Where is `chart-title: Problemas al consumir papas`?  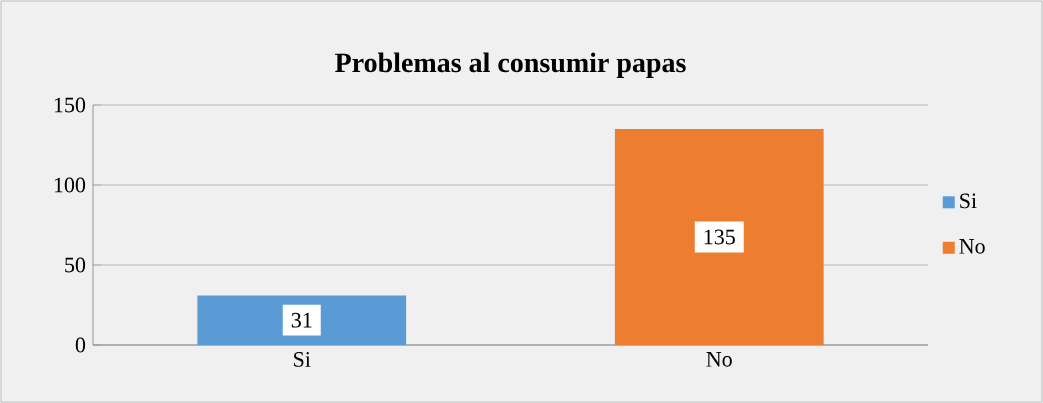
chart-title: Problemas al consumir papas is located at coordinates (510, 65).